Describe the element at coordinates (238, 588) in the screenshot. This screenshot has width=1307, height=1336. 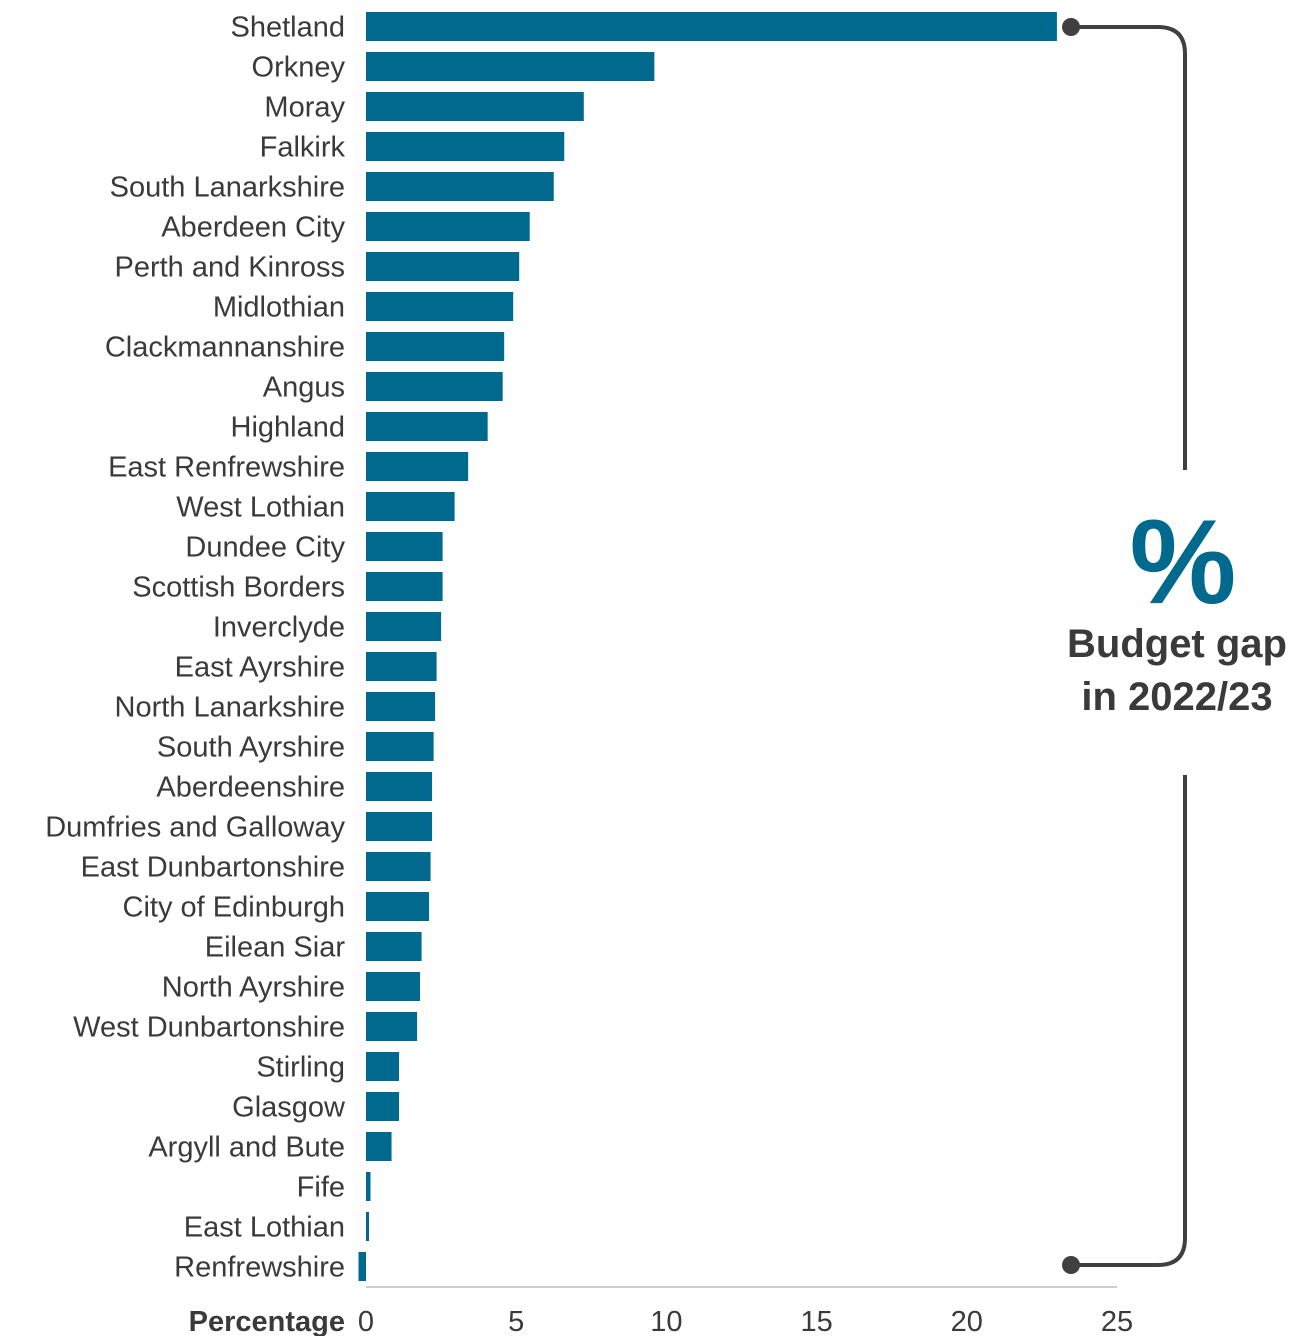
I see `category-label: Scottish Borders` at that location.